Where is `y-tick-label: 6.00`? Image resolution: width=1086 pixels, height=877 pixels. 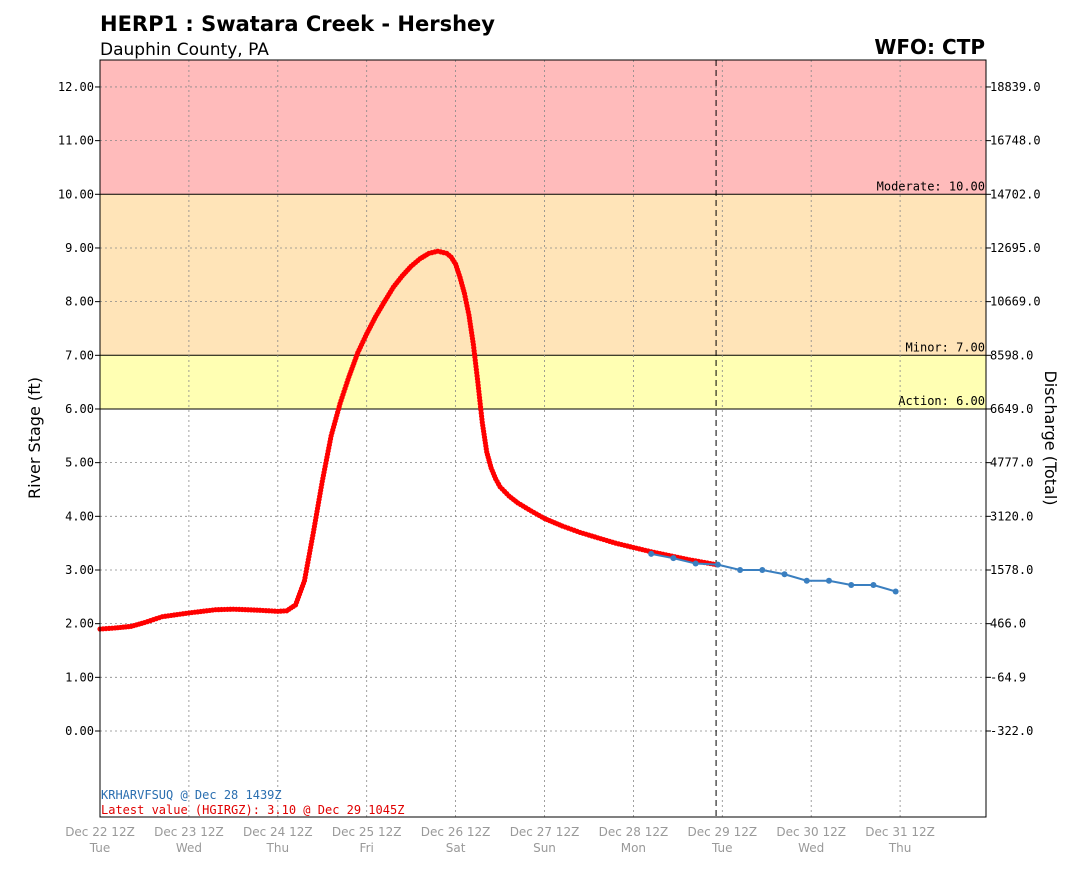 y-tick-label: 6.00 is located at coordinates (79, 409).